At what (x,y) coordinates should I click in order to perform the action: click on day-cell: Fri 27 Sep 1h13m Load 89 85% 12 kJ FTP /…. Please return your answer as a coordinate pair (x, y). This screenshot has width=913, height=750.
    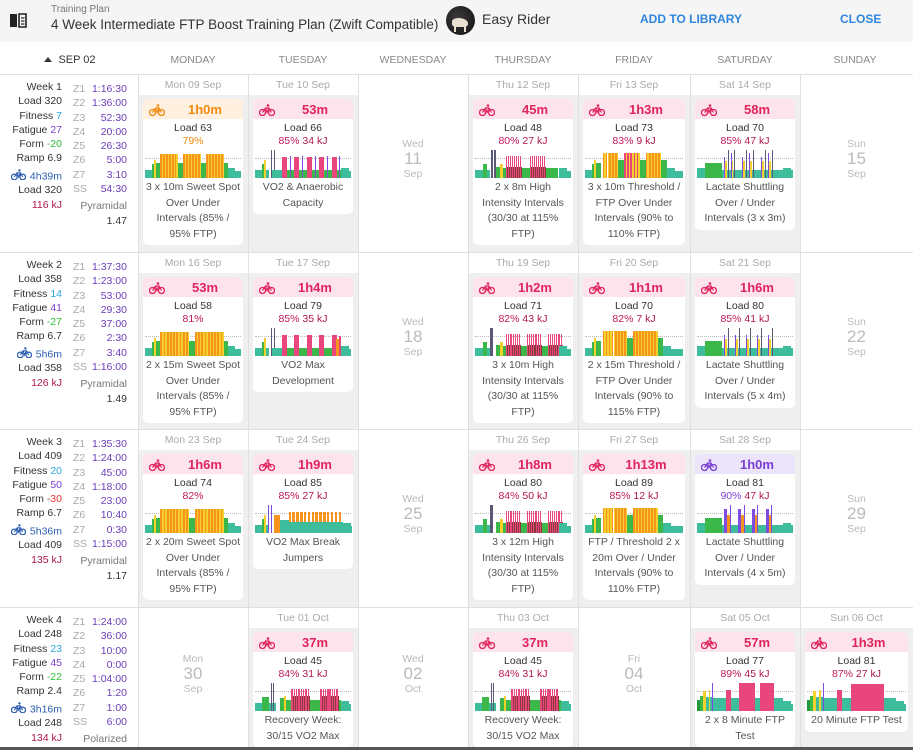
    Looking at the image, I should click on (634, 518).